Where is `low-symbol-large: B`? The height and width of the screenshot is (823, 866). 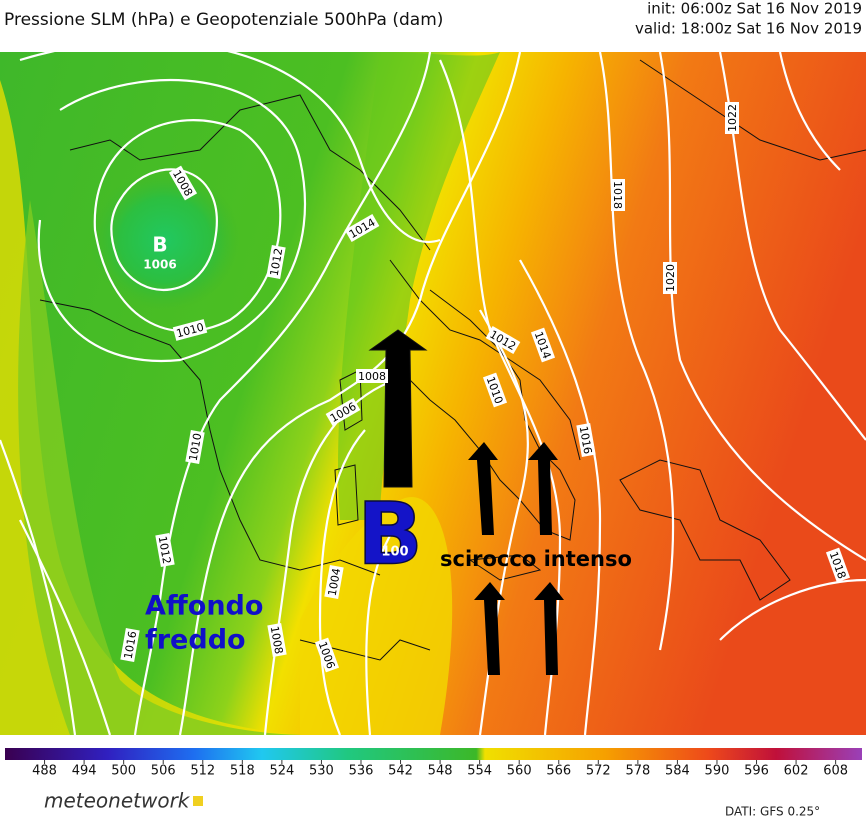
low-symbol-large: B is located at coordinates (390, 534).